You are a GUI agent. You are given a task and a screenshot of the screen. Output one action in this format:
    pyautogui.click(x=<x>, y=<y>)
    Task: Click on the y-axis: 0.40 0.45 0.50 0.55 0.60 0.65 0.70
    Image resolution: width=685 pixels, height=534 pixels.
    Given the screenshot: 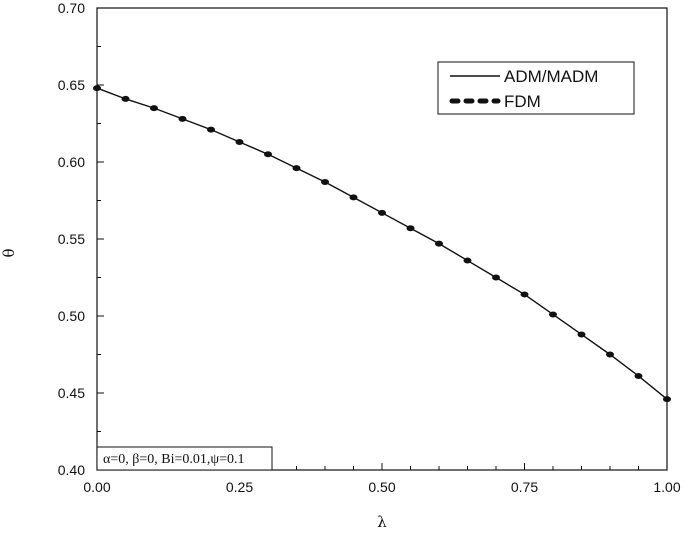 What is the action you would take?
    pyautogui.click(x=81, y=239)
    